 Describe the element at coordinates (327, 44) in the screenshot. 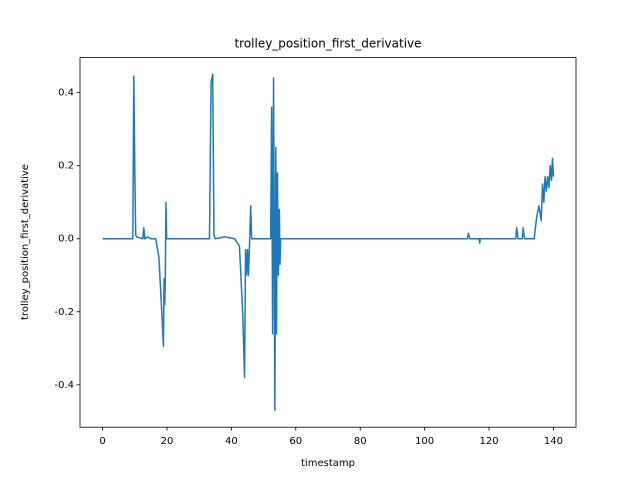

I see `chart-title: trolley_position_first_derivative` at that location.